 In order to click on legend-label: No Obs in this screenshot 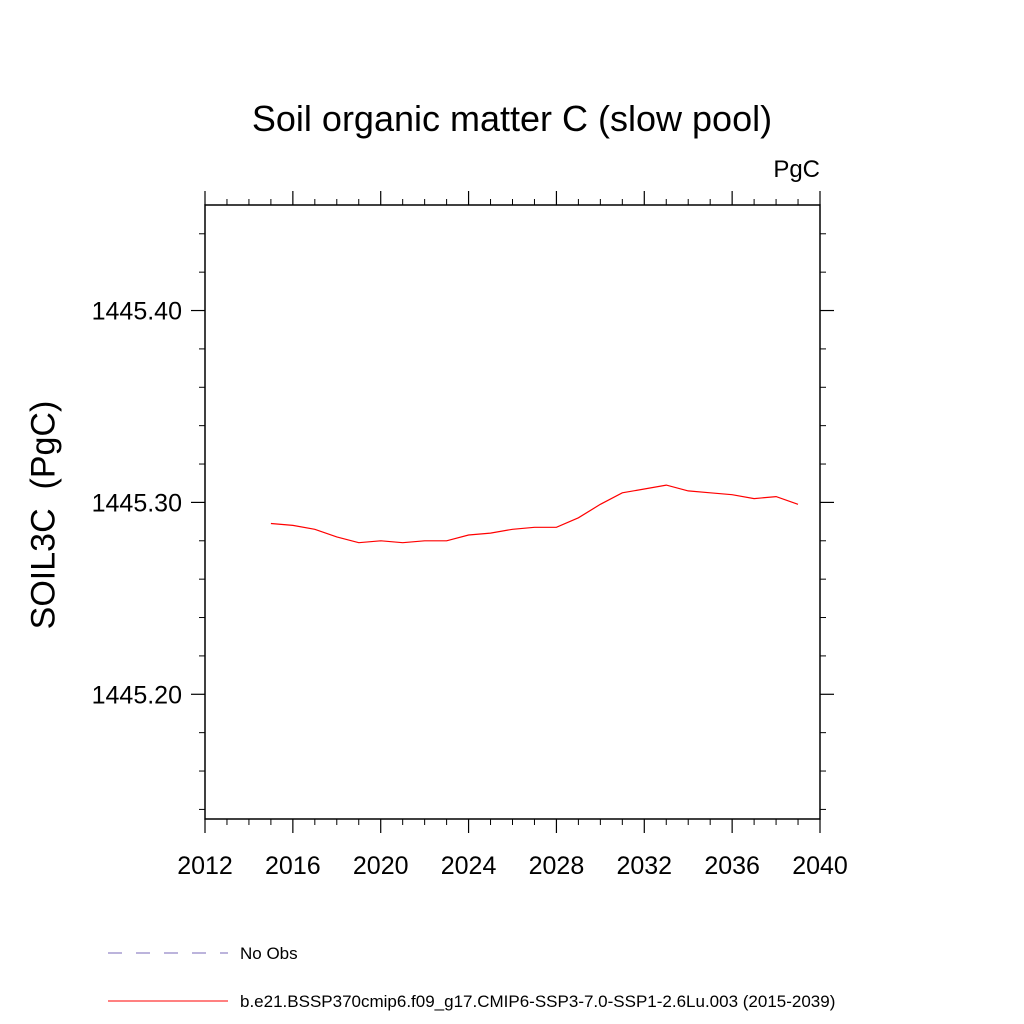, I will do `click(269, 953)`.